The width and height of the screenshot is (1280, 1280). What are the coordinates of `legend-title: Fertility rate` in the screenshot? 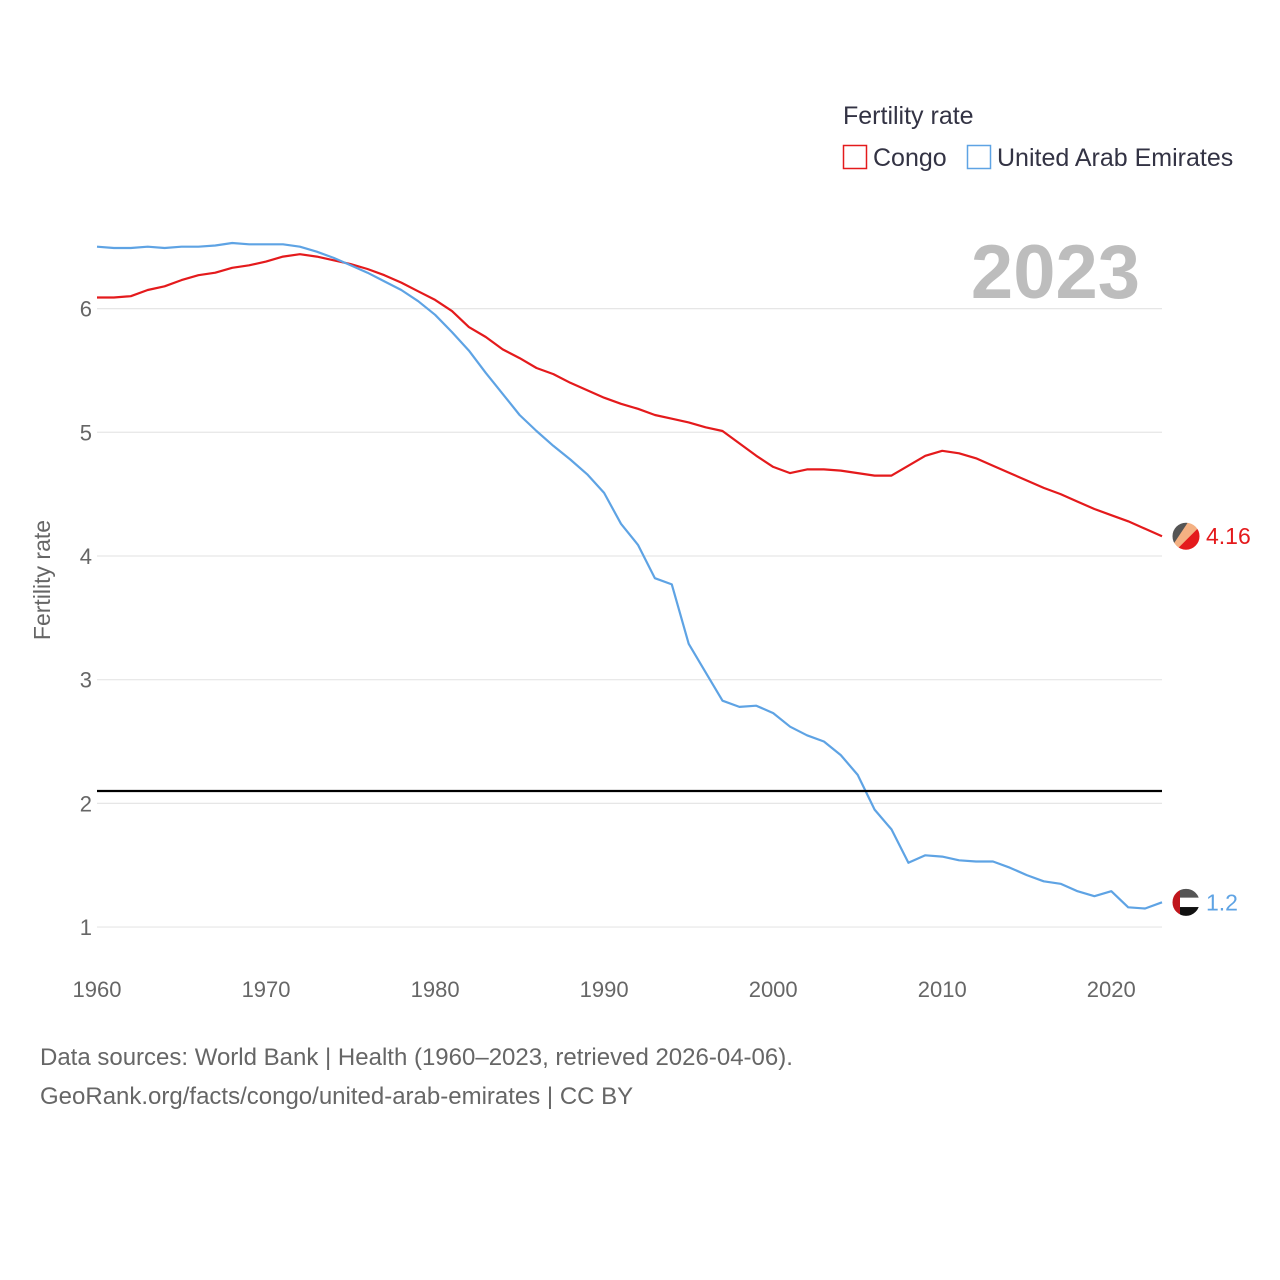 It's located at (908, 116).